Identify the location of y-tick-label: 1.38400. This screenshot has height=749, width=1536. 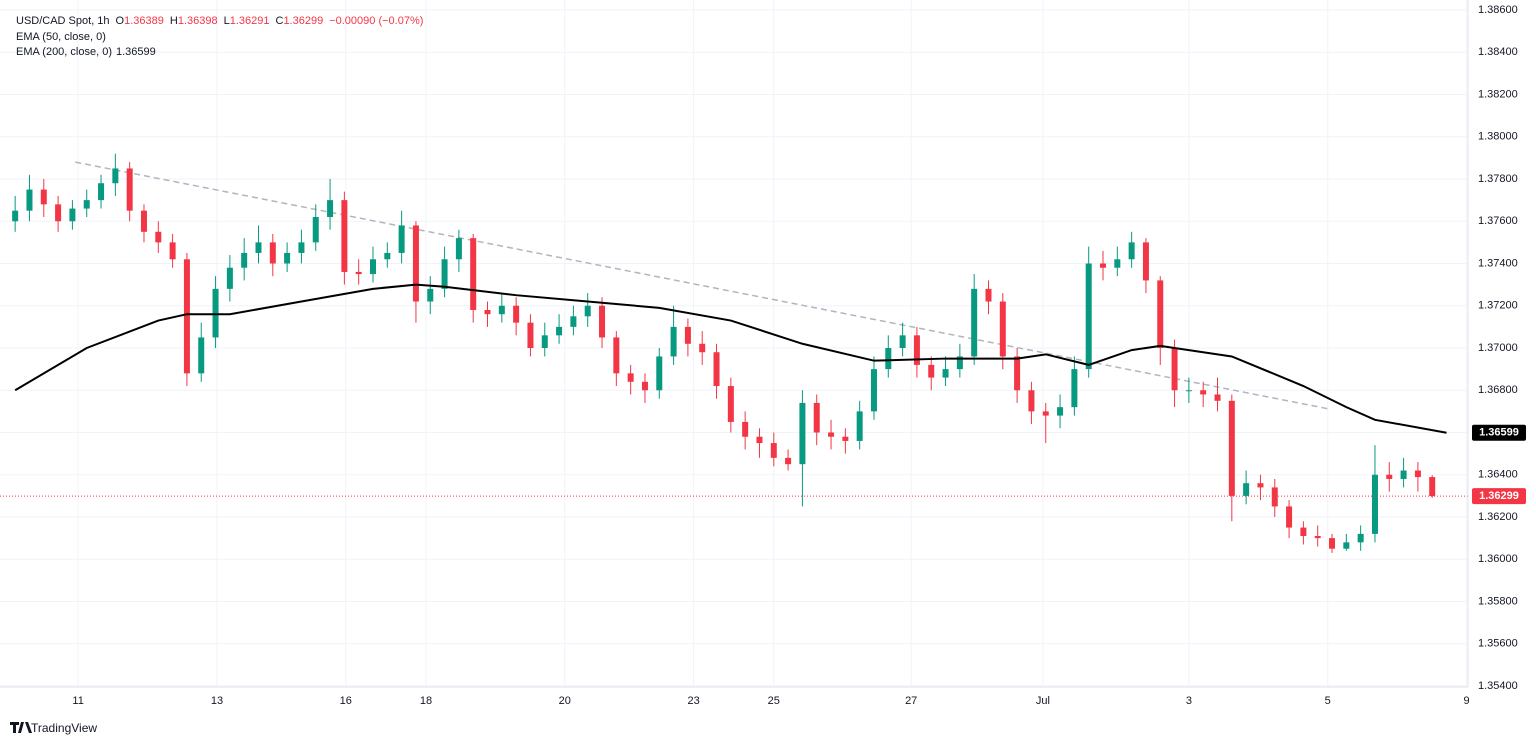
(1498, 52).